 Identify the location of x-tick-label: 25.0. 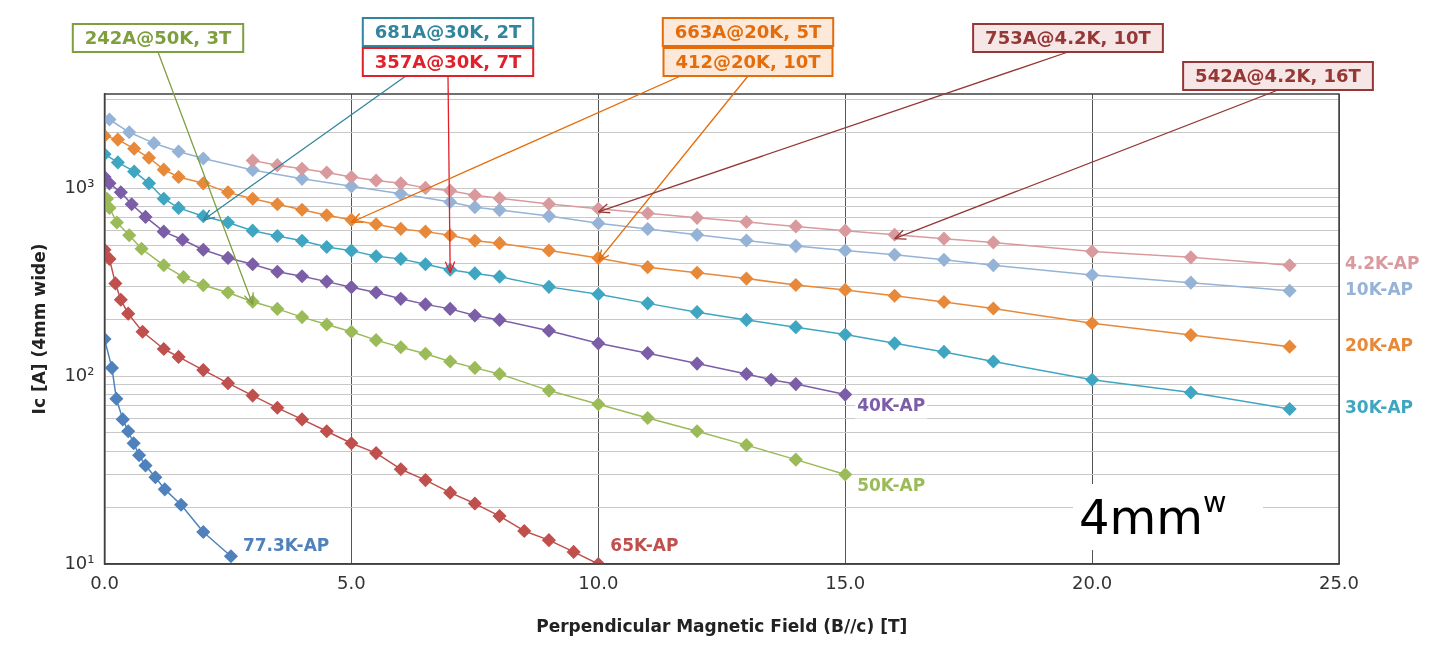
(1339, 583).